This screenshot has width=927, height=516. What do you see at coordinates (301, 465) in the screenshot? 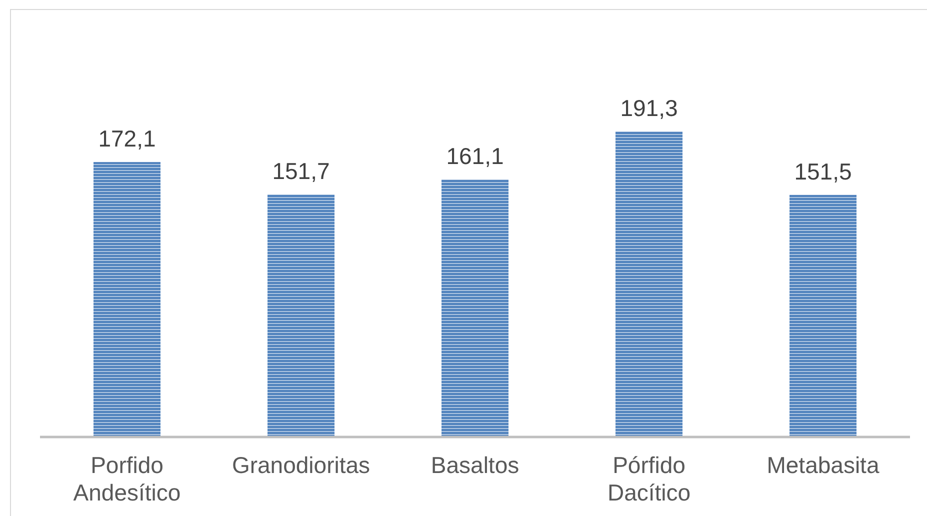
I see `x-tick-label: Granodioritas` at bounding box center [301, 465].